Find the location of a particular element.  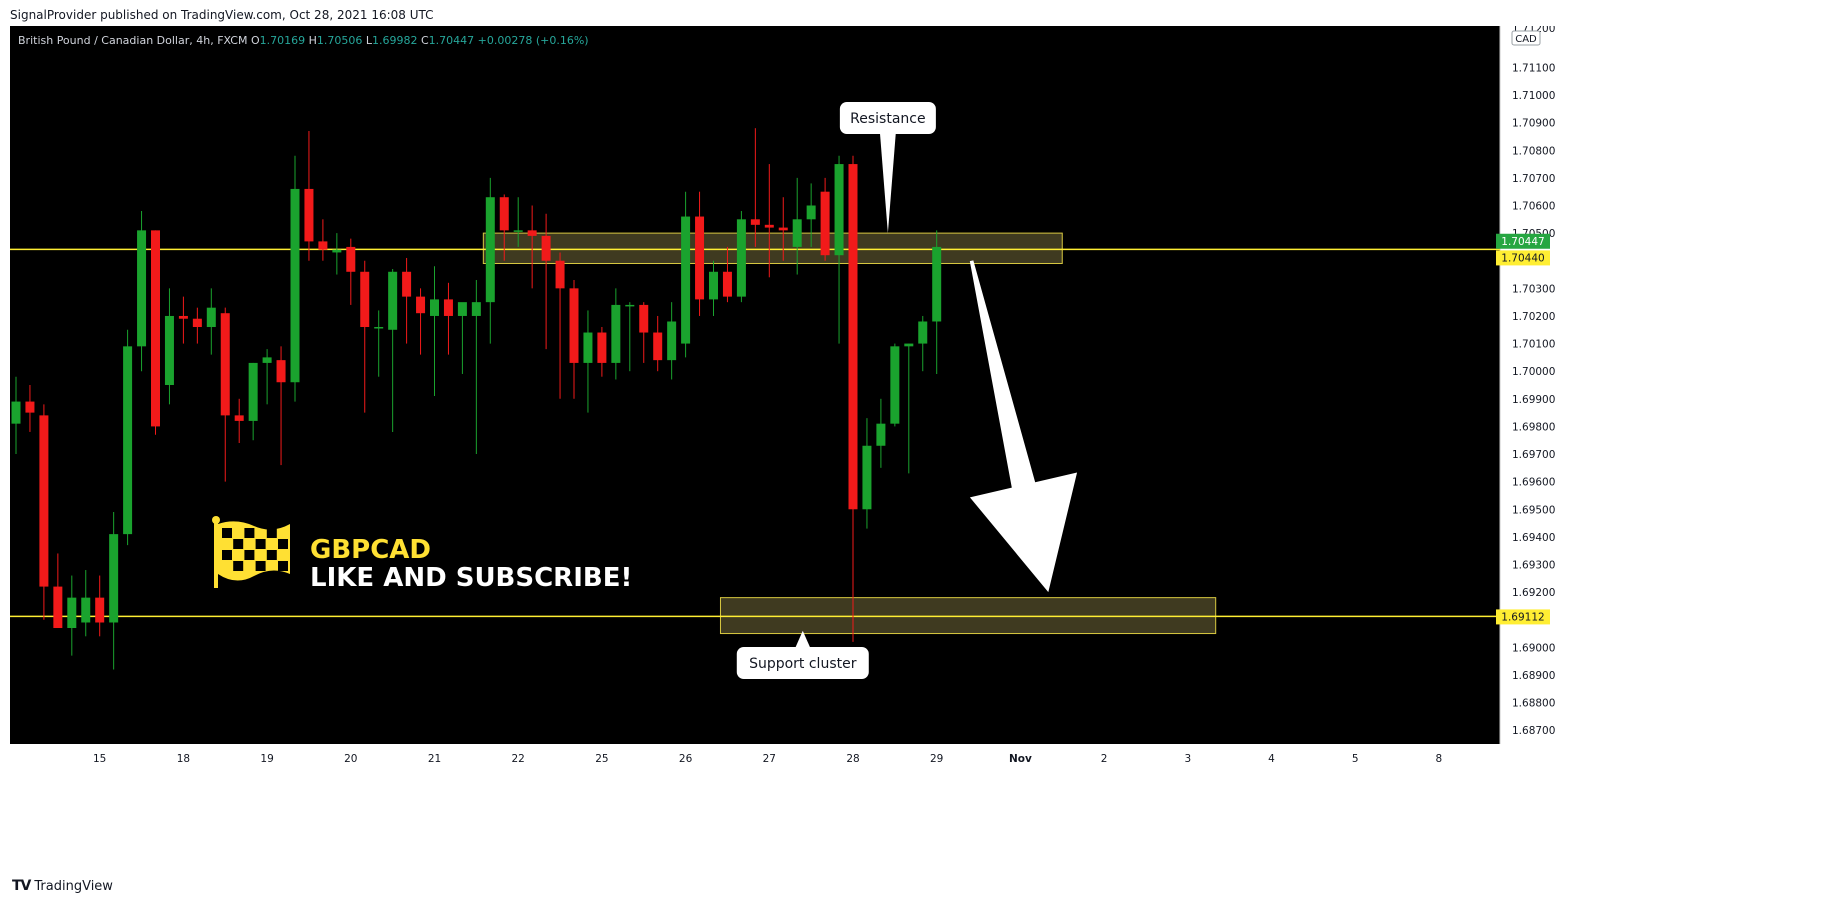

footer-brand: TV TradingView is located at coordinates (62, 886).